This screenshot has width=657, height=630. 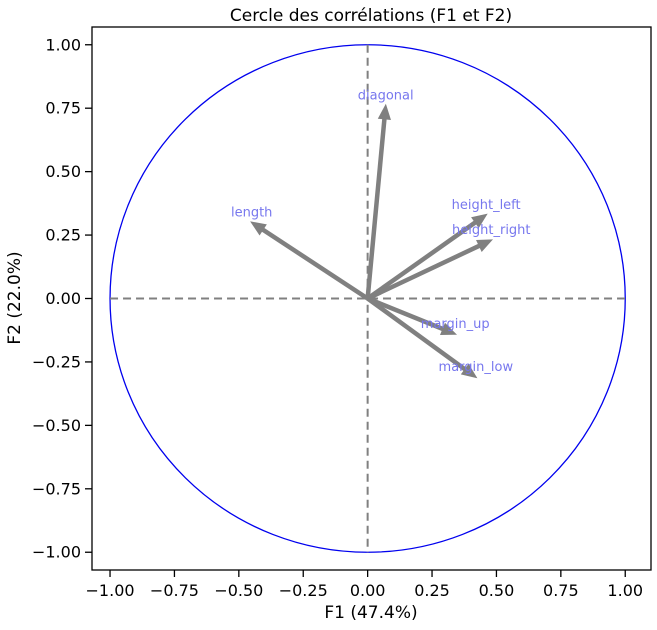 What do you see at coordinates (386, 96) in the screenshot?
I see `variable-label-diagonal: diagonal` at bounding box center [386, 96].